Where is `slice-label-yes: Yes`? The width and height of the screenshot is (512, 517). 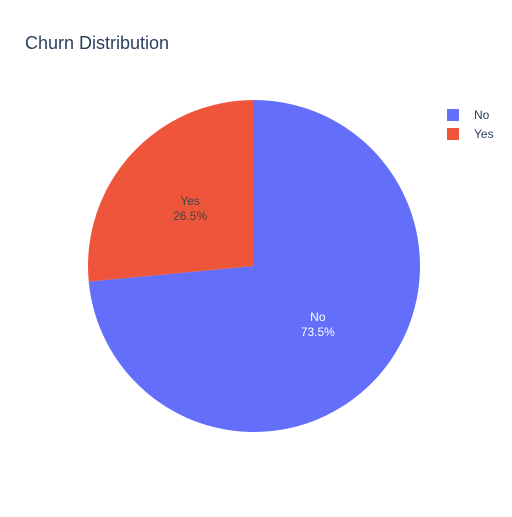
slice-label-yes: Yes is located at coordinates (190, 201).